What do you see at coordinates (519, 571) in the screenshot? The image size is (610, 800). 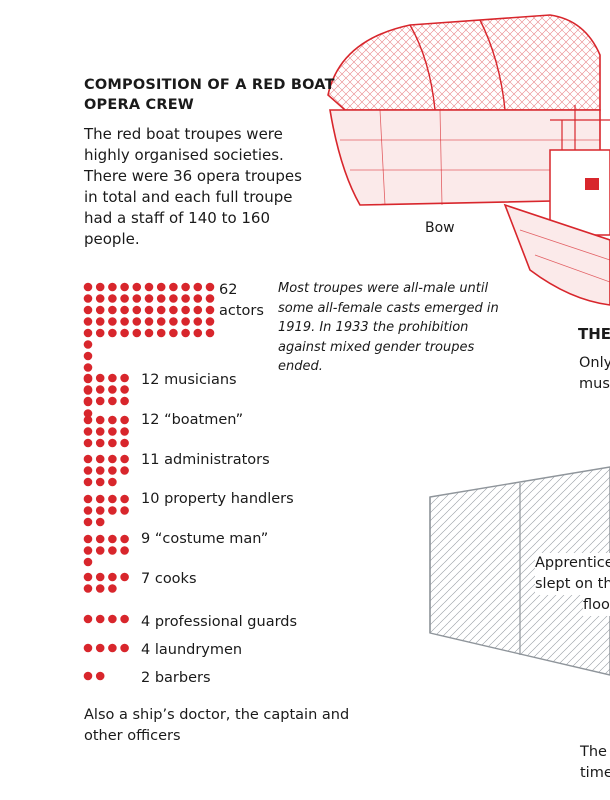 I see `cutaway-illustration` at bounding box center [519, 571].